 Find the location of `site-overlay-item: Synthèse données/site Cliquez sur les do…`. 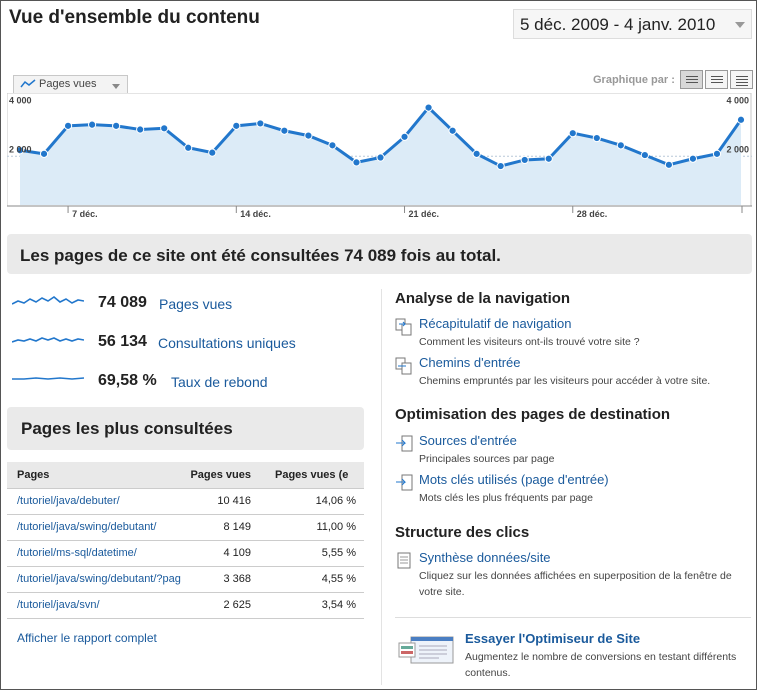

site-overlay-item: Synthèse données/site Cliquez sur les do… is located at coordinates (574, 575).